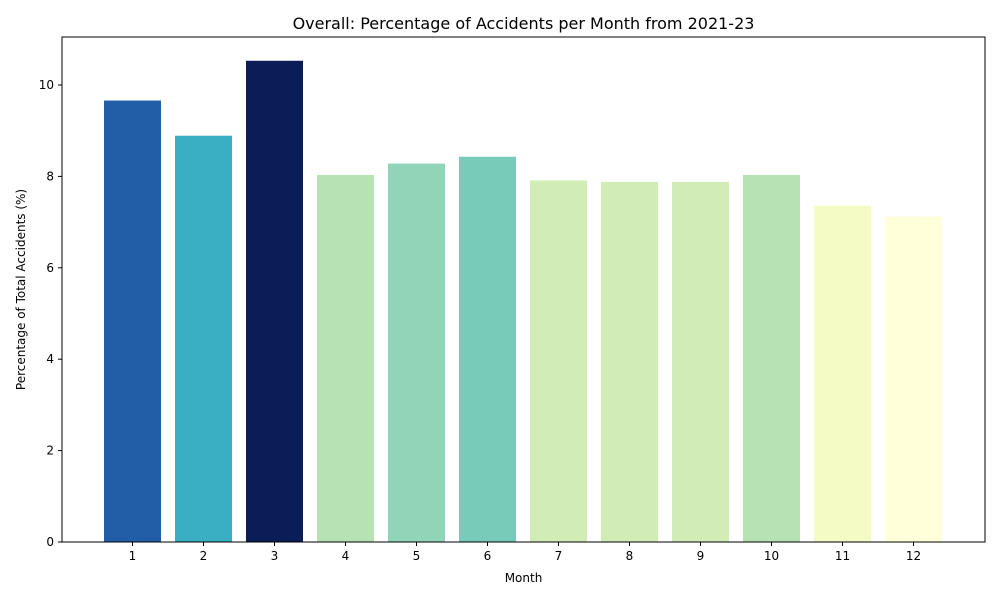 This screenshot has height=600, width=1000. Describe the element at coordinates (488, 556) in the screenshot. I see `x-tick-label: 6` at that location.